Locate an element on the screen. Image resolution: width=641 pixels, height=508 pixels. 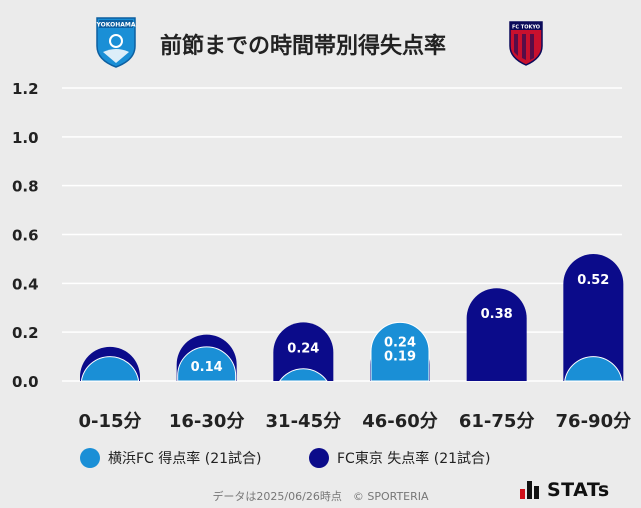
header: YOKOHAMA 前節までの時間帯別得失点率 FC TOKYO is located at coordinates (320, 36).